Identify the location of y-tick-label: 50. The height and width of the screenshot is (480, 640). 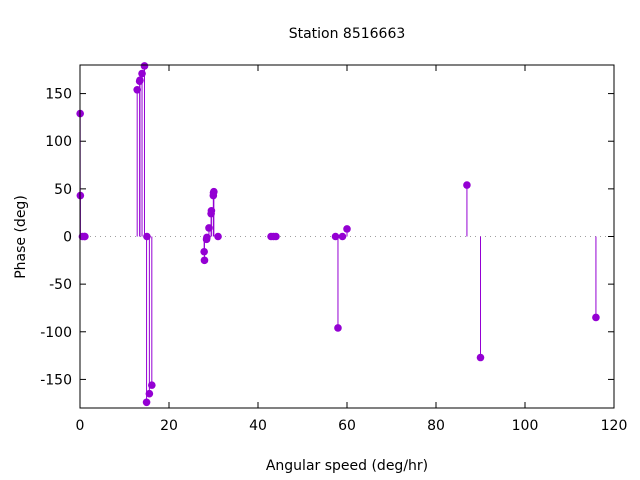
(63, 190).